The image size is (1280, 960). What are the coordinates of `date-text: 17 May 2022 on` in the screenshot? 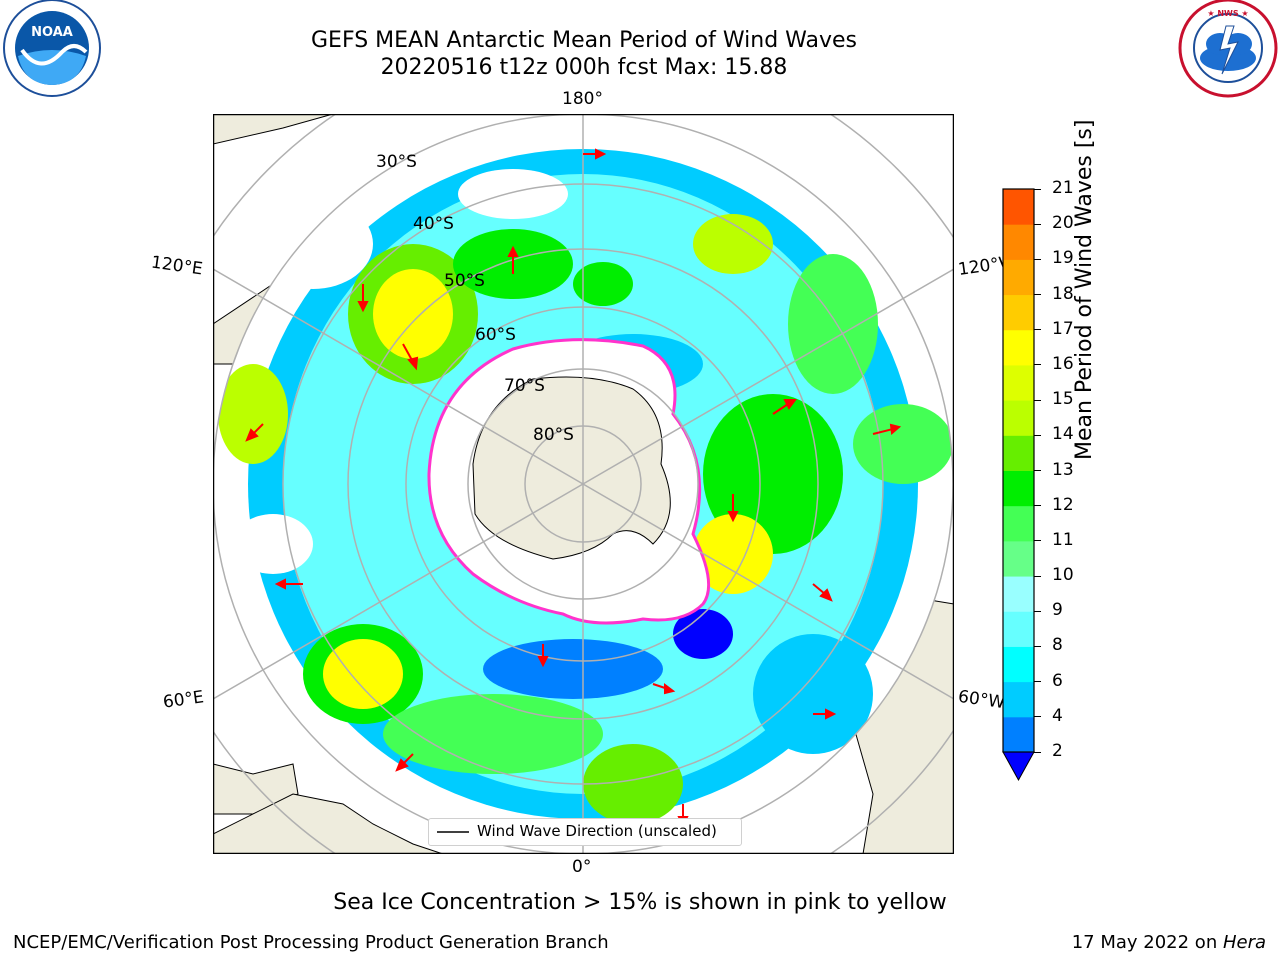 It's located at (1147, 942).